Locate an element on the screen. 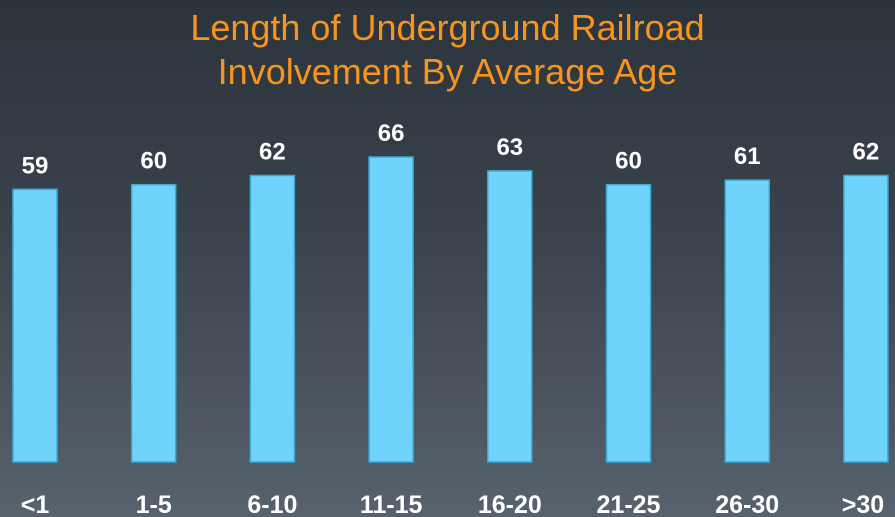 This screenshot has width=895, height=517. chart-title-line-2: Involvement By Average Age is located at coordinates (447, 71).